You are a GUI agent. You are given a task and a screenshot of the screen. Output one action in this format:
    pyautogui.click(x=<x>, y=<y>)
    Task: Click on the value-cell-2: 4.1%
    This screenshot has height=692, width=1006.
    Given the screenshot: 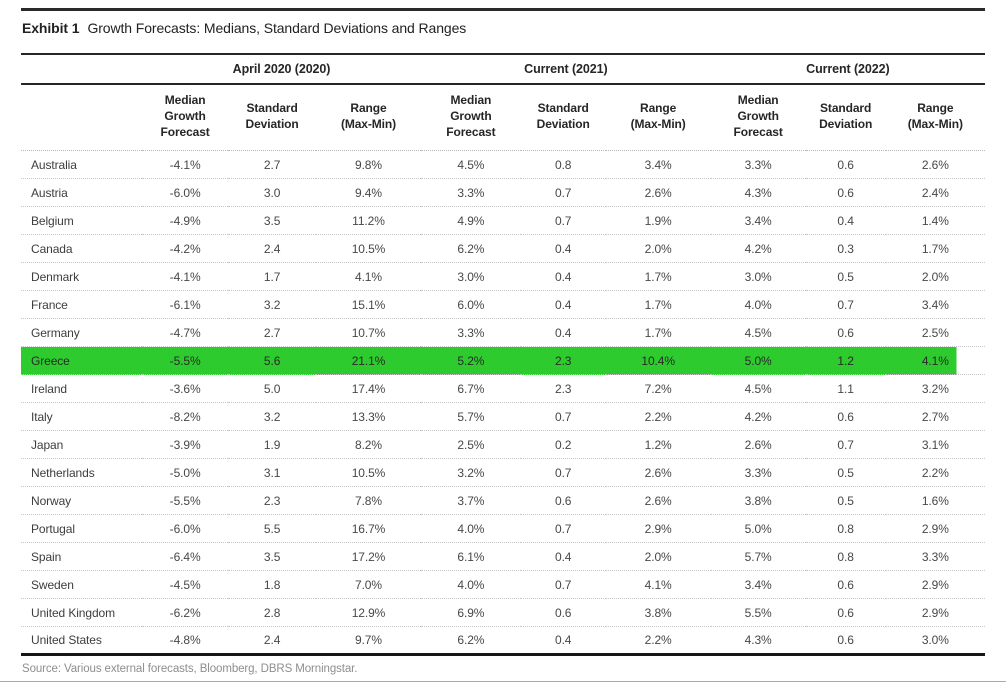 What is the action you would take?
    pyautogui.click(x=368, y=277)
    